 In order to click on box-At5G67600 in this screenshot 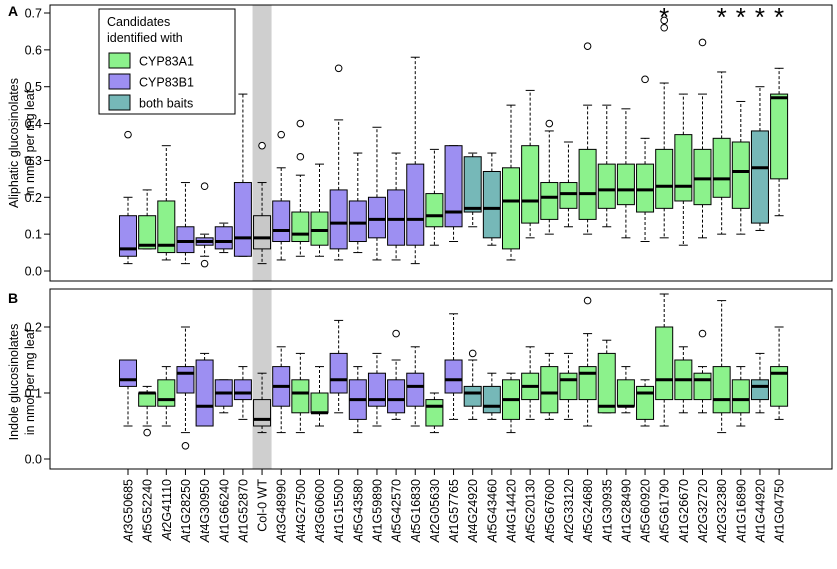, I will do `click(549, 386)`.